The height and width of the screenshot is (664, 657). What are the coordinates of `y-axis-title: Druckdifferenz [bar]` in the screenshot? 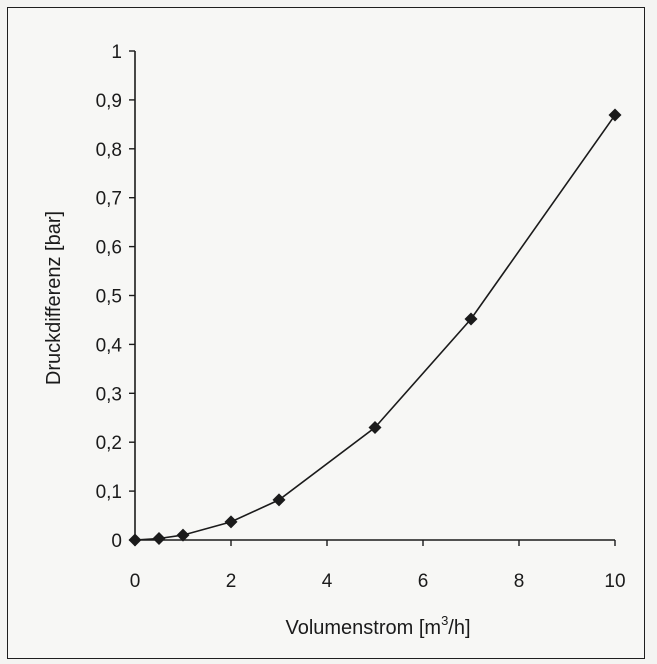 It's located at (54, 298).